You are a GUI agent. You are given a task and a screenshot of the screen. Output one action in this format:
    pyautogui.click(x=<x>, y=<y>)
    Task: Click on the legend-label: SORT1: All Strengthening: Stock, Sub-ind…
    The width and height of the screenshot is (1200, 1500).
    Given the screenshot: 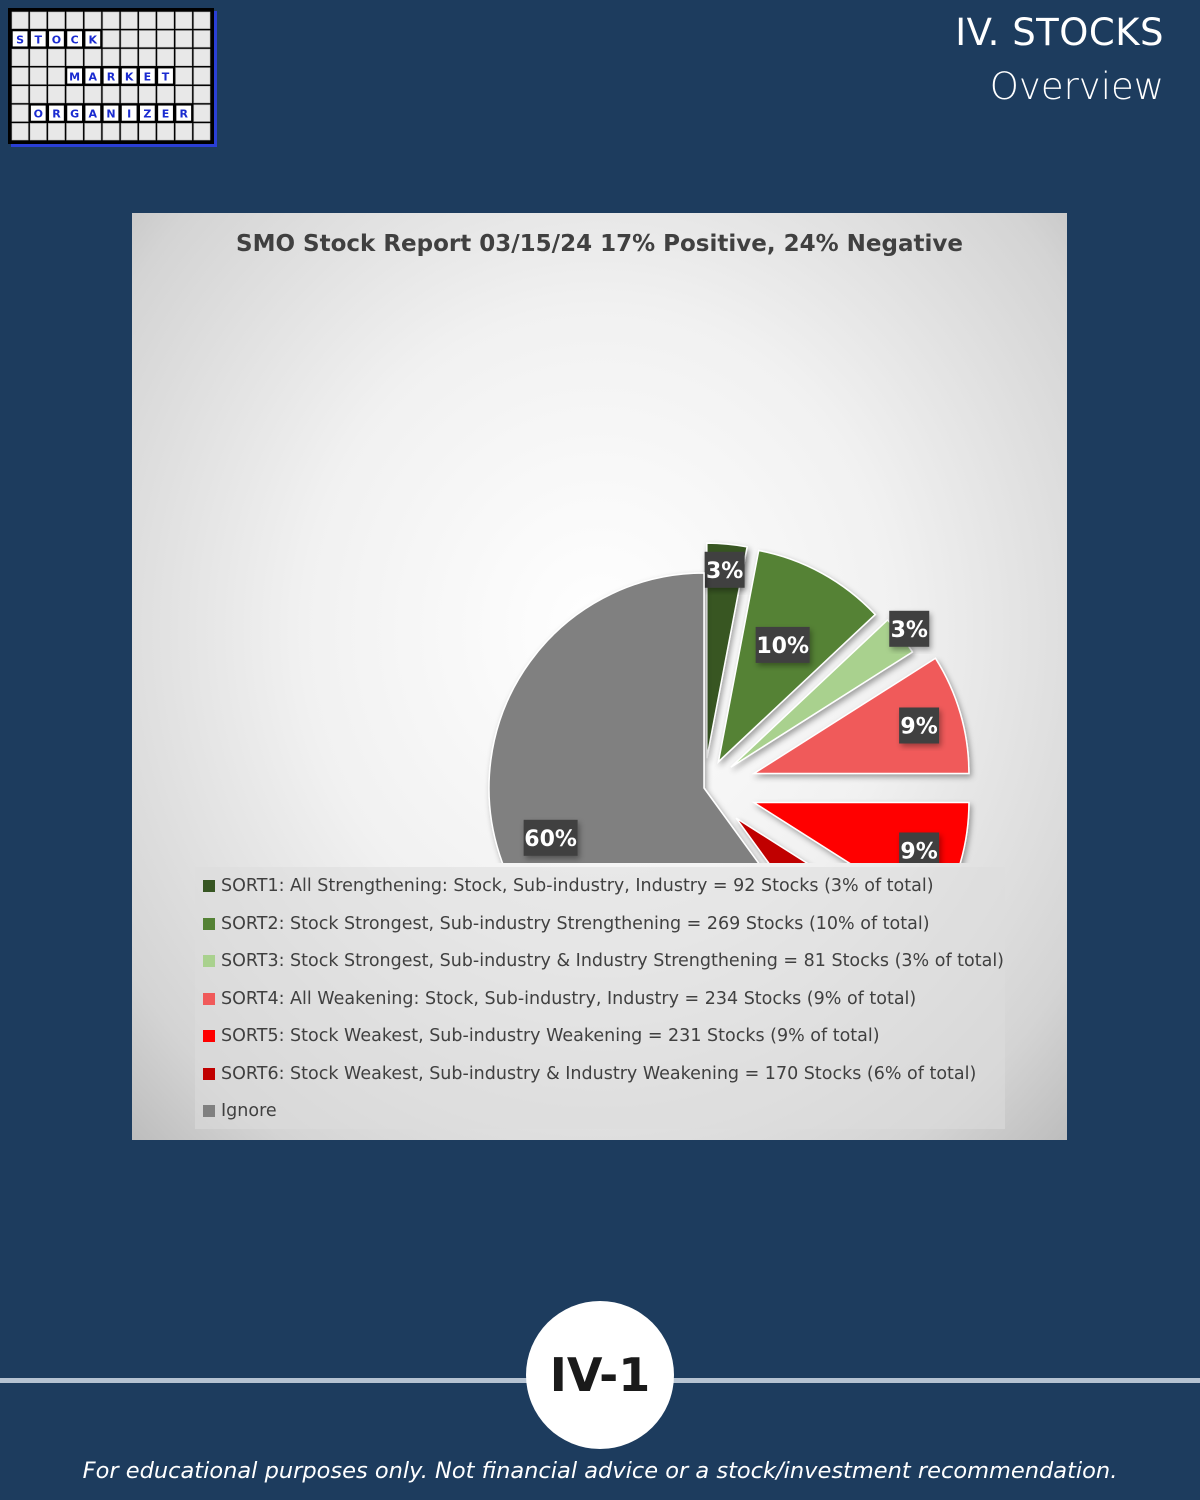 What is the action you would take?
    pyautogui.click(x=577, y=886)
    